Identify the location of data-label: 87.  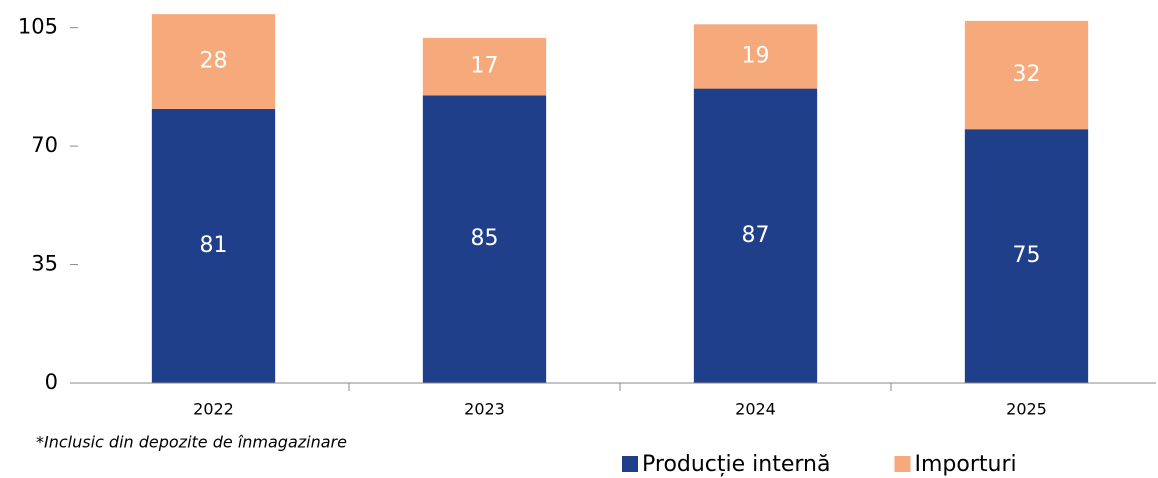
(756, 235).